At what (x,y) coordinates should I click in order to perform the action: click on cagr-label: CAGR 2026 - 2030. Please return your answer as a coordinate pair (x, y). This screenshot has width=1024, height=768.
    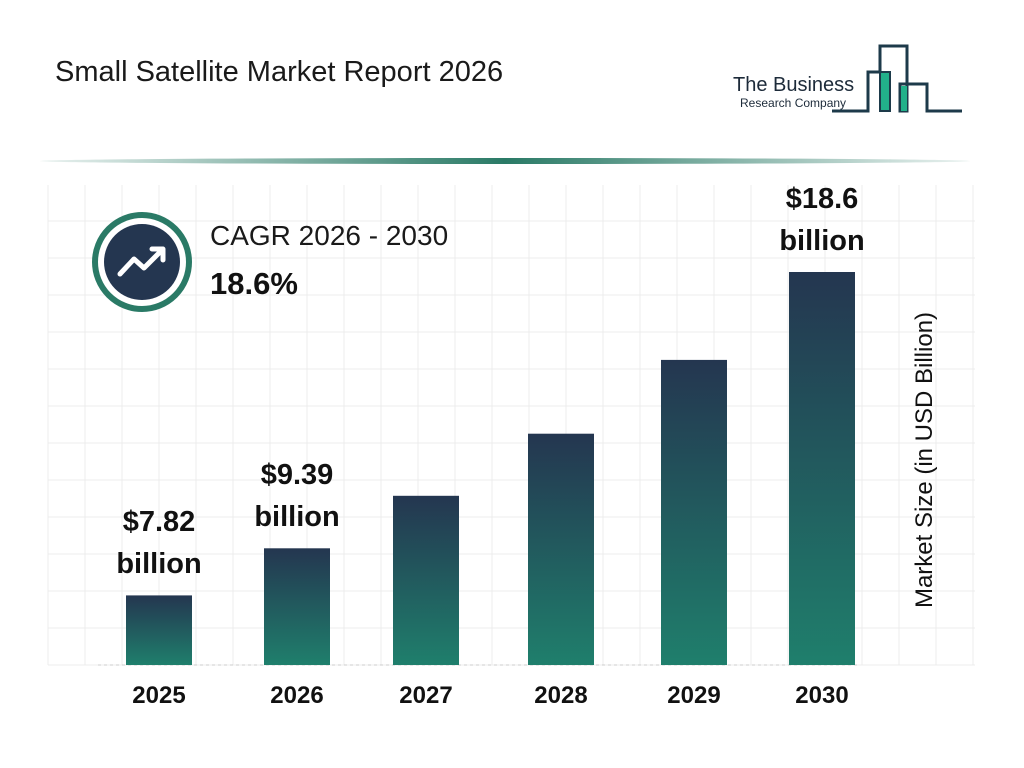
    Looking at the image, I should click on (329, 235).